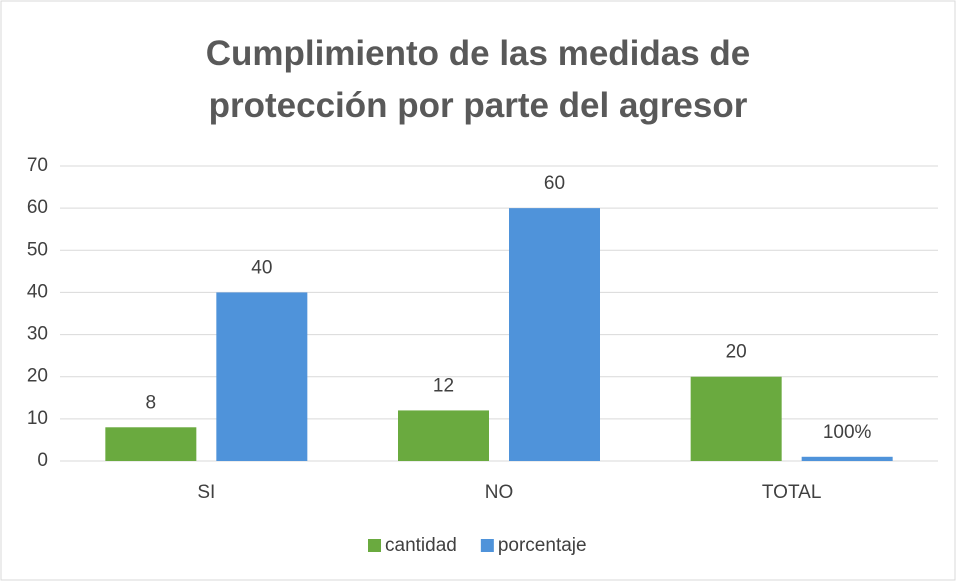  I want to click on y-tick-label: 30, so click(37, 334).